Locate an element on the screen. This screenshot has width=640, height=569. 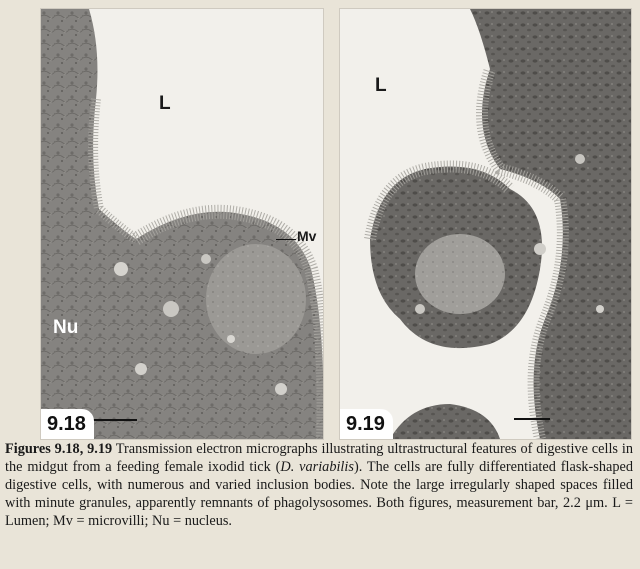
microvilli-label: Mv is located at coordinates (307, 236).